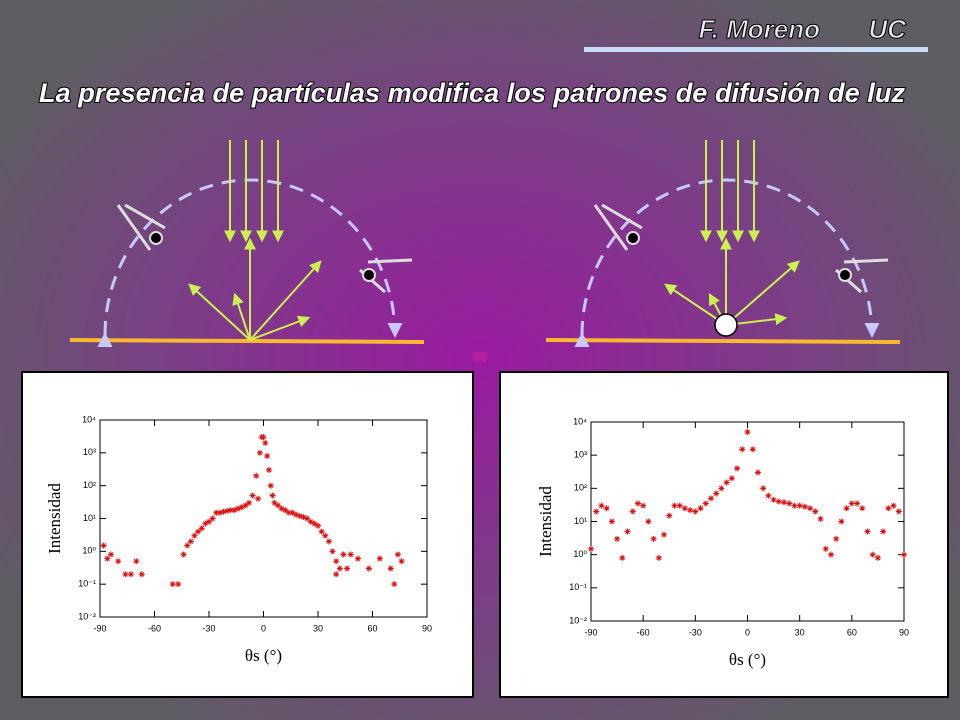 Image resolution: width=960 pixels, height=720 pixels. Describe the element at coordinates (545, 521) in the screenshot. I see `y-axis-label: Intensidad` at that location.